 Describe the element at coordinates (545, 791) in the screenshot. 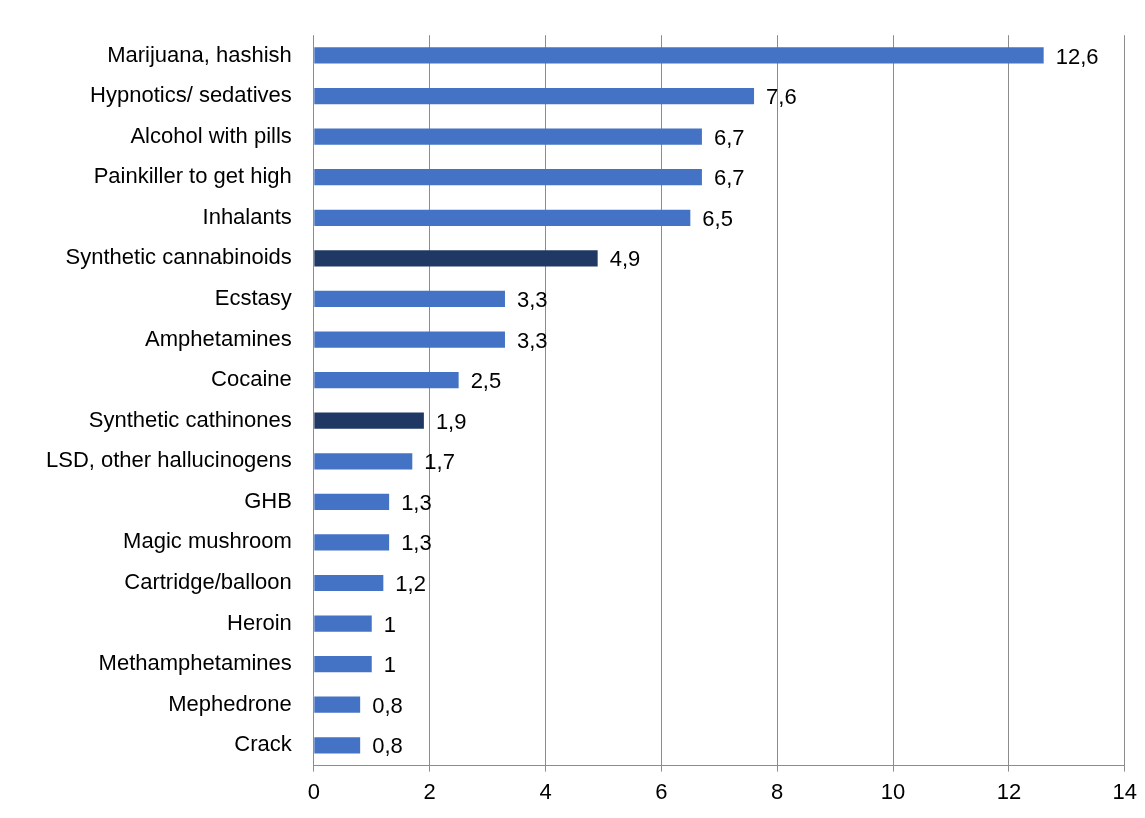

I see `x-tick-label: 4` at that location.